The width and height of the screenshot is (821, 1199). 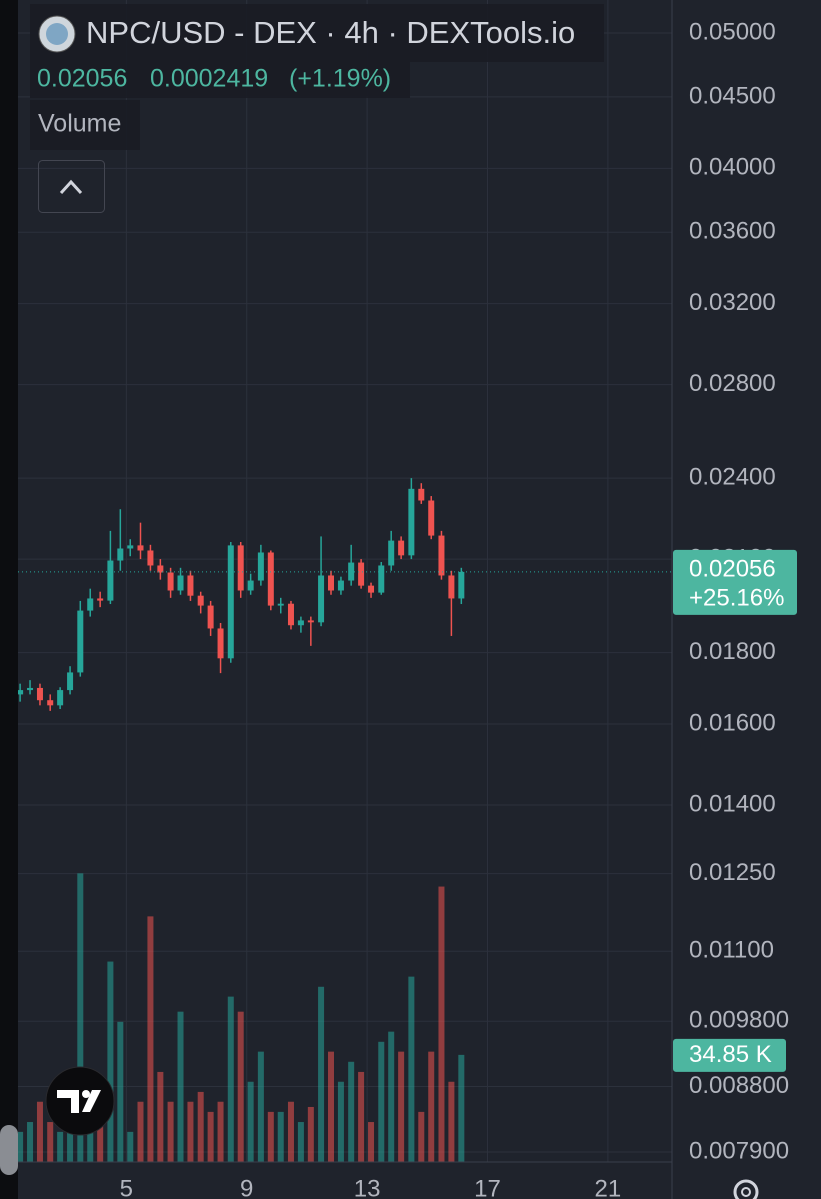 What do you see at coordinates (732, 383) in the screenshot?
I see `y-tick-label: 0.02800` at bounding box center [732, 383].